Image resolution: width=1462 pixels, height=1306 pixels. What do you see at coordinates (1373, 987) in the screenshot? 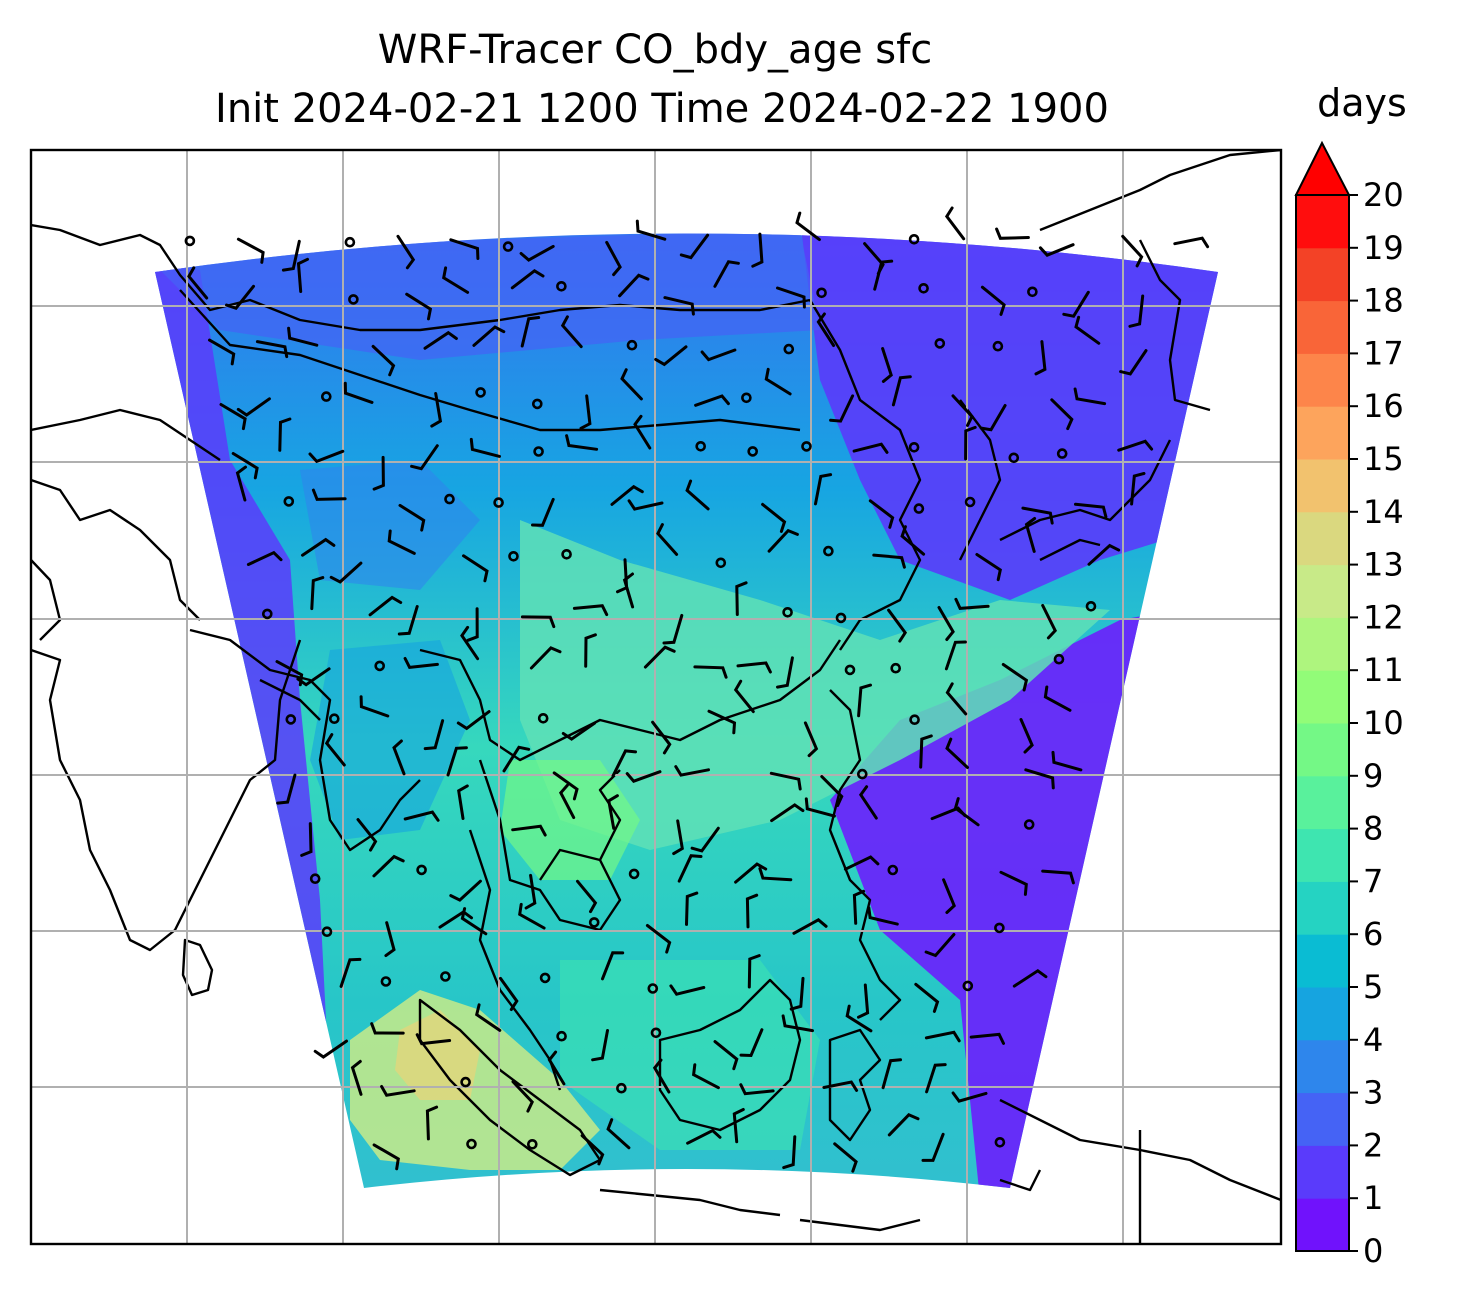
I see `colorbar-tick-label: 5` at bounding box center [1373, 987].